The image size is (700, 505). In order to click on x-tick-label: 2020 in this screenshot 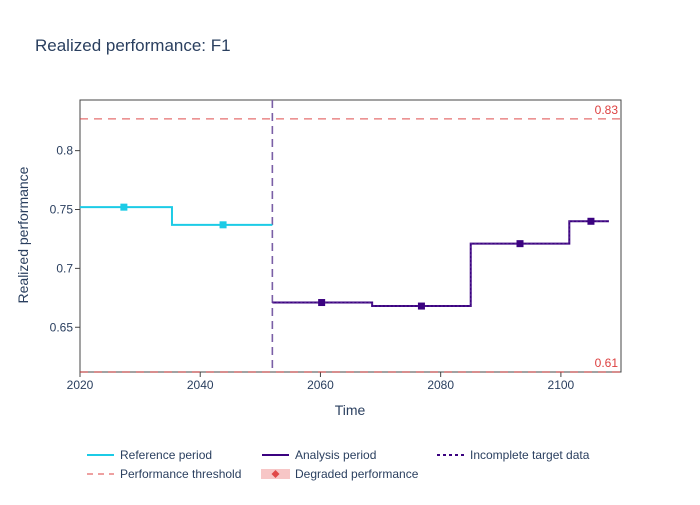, I will do `click(80, 385)`.